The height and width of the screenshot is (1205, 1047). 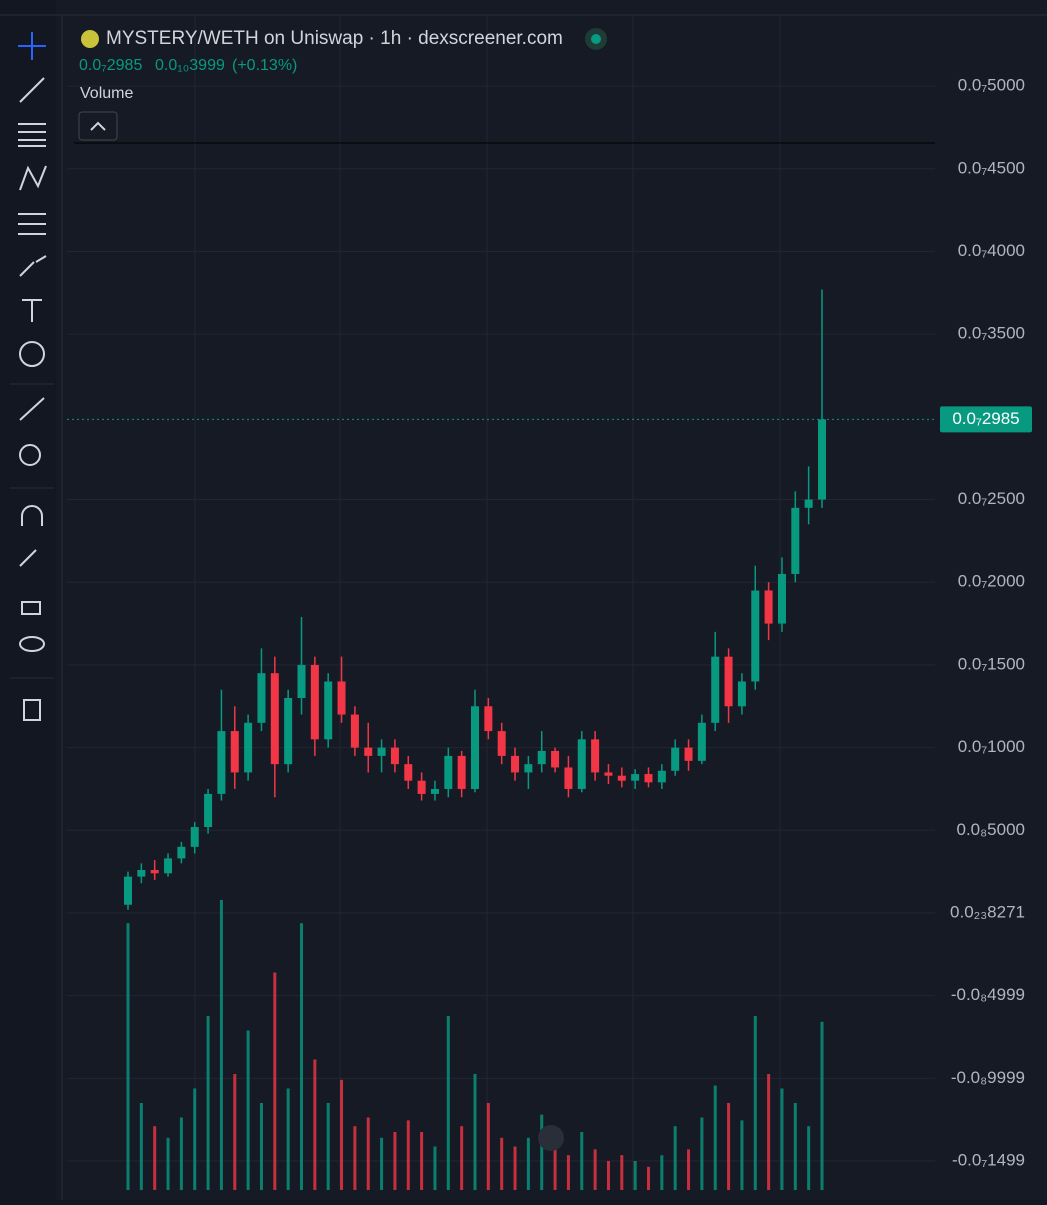 I want to click on prediction-tool, so click(x=32, y=224).